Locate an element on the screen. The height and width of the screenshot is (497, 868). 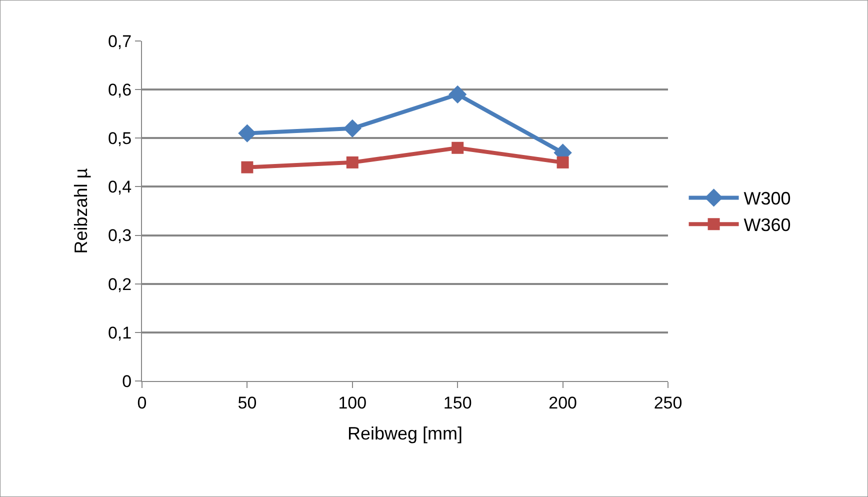
y-tick-label: 0,5 is located at coordinates (120, 138).